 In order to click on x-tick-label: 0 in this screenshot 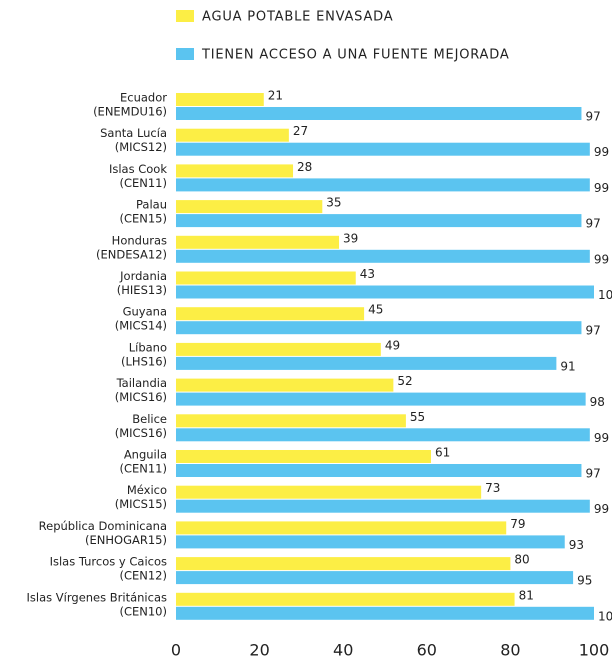, I will do `click(176, 650)`.